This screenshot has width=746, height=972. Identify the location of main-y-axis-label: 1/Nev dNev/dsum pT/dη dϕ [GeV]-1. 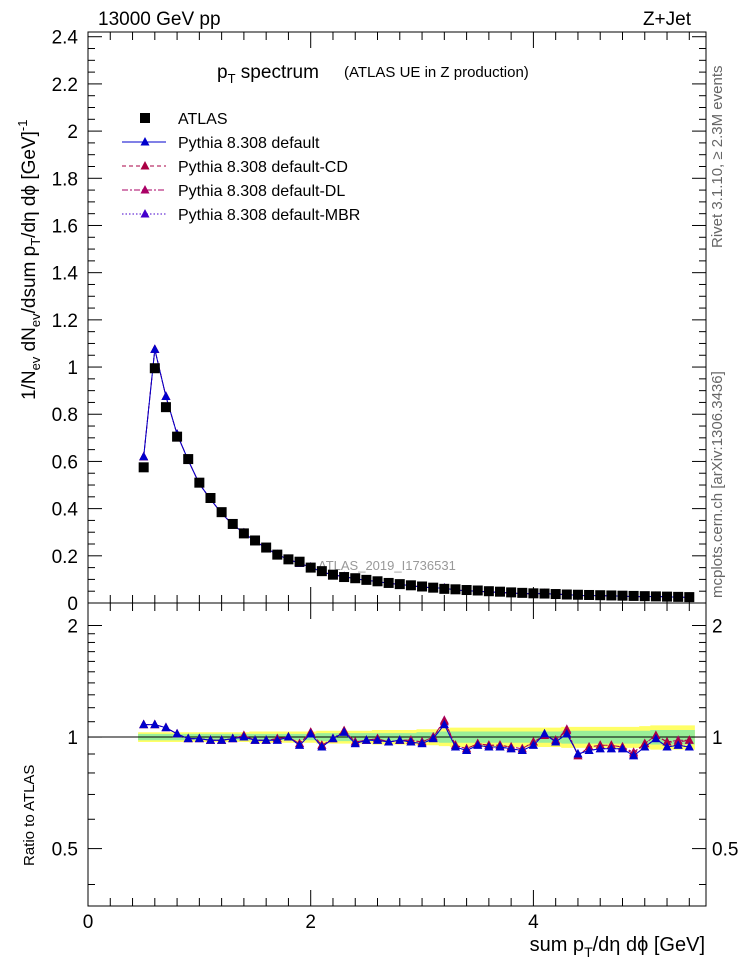
(29, 260).